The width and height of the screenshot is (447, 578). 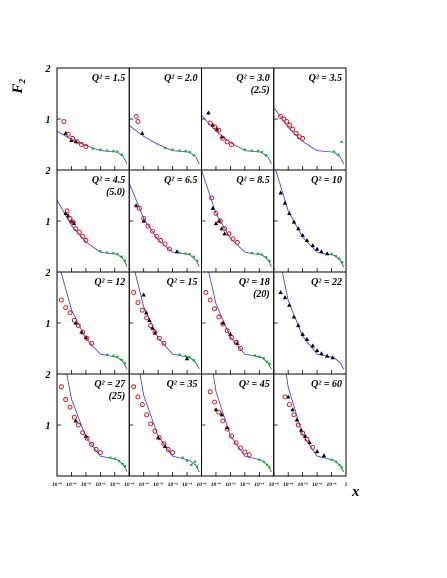 I want to click on y-axis-label: F₂, so click(x=18, y=86).